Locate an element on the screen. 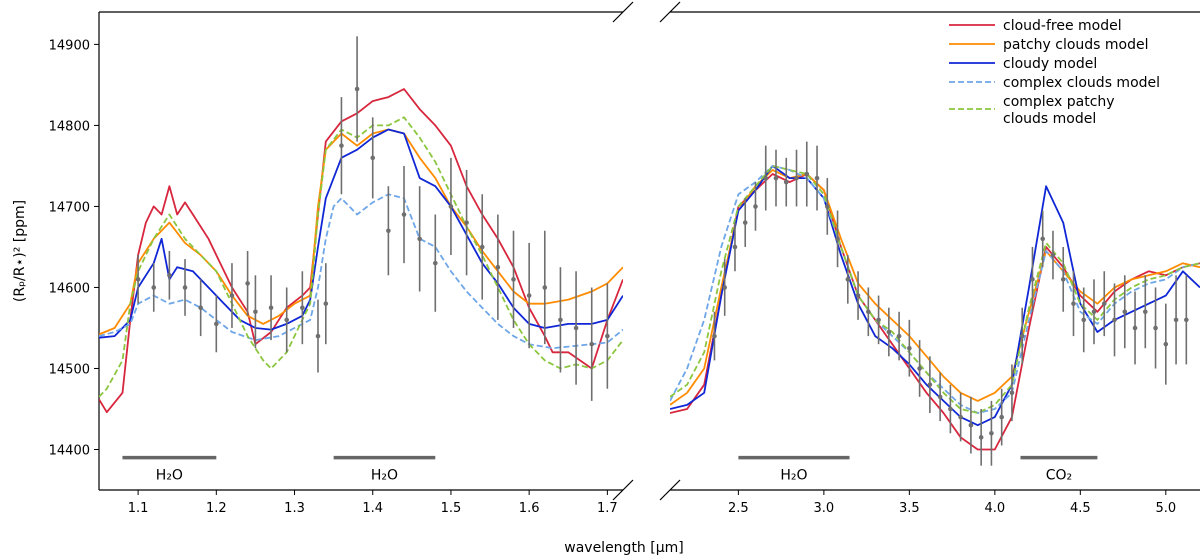  x-tick-label: 1.3 is located at coordinates (294, 508).